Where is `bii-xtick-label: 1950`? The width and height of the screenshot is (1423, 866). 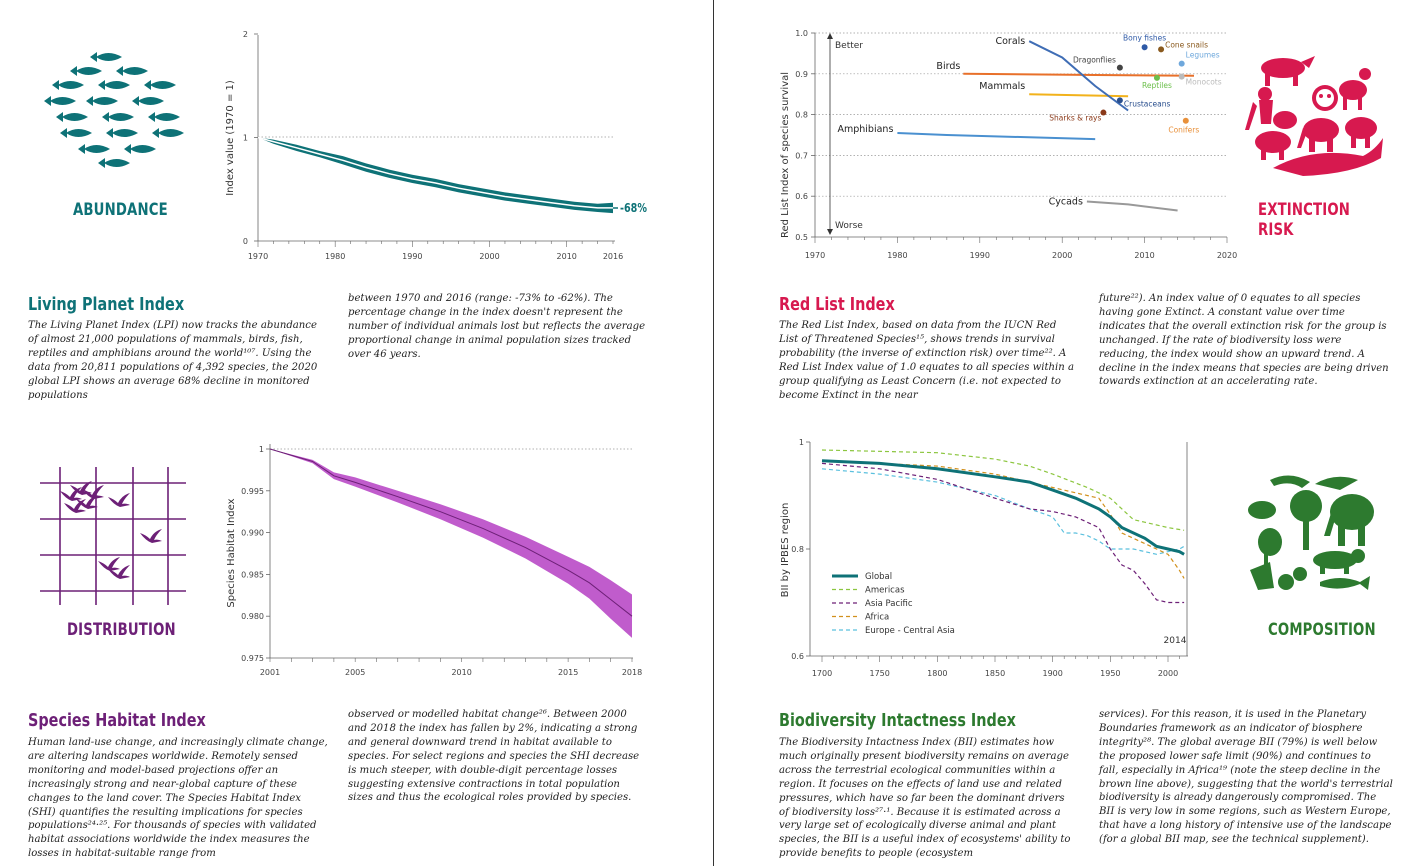 bii-xtick-label: 1950 is located at coordinates (1110, 673).